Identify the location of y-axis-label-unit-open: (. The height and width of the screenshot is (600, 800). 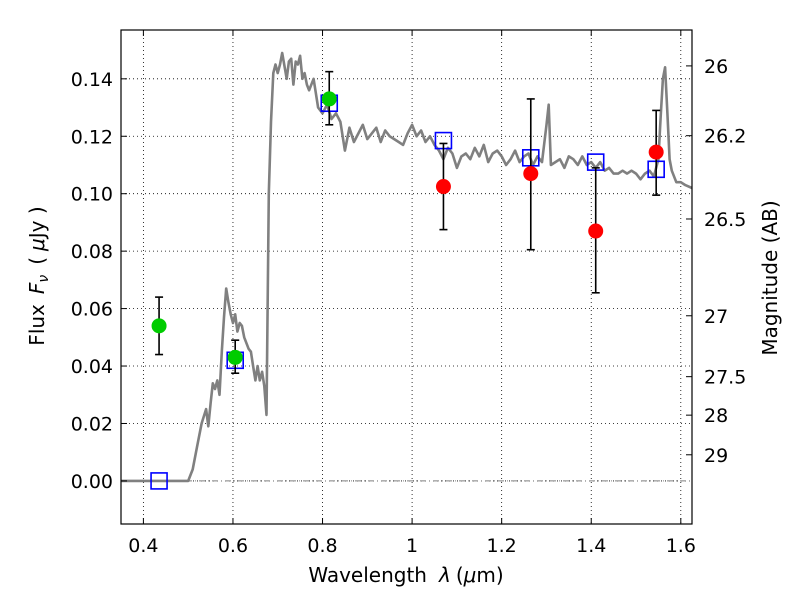
(37, 261).